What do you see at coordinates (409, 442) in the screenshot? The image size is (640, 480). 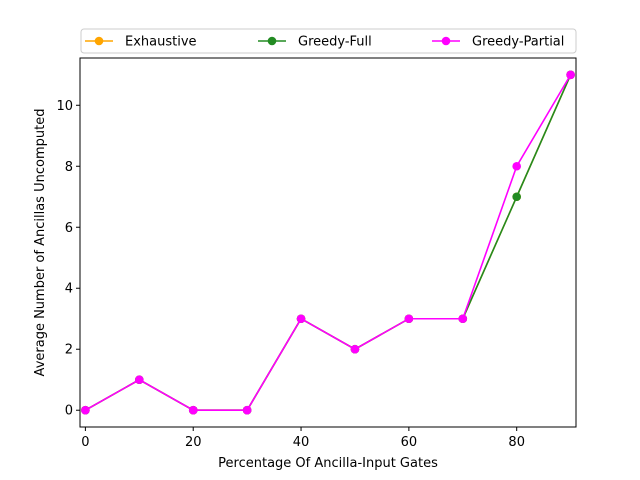 I see `x-tick-label: 60` at bounding box center [409, 442].